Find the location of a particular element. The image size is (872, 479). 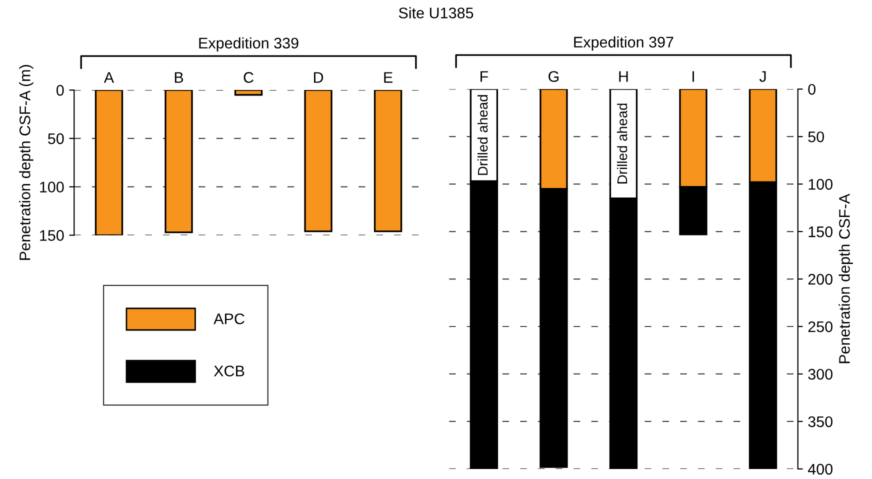

x-tick-label: B is located at coordinates (179, 77).